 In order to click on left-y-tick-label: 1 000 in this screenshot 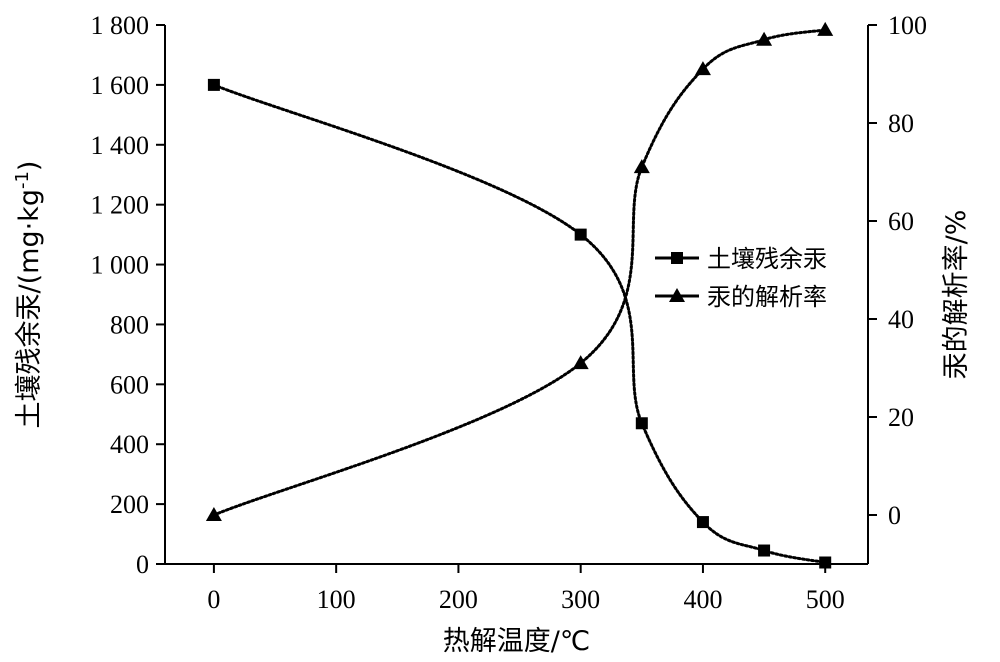, I will do `click(120, 265)`.